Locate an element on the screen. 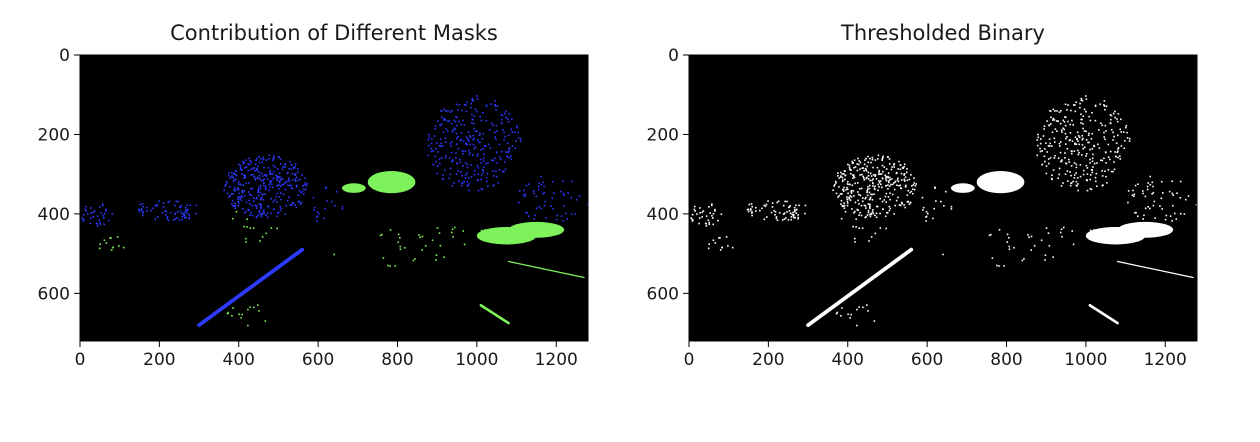  x-tick-label: 1200 is located at coordinates (1165, 360).